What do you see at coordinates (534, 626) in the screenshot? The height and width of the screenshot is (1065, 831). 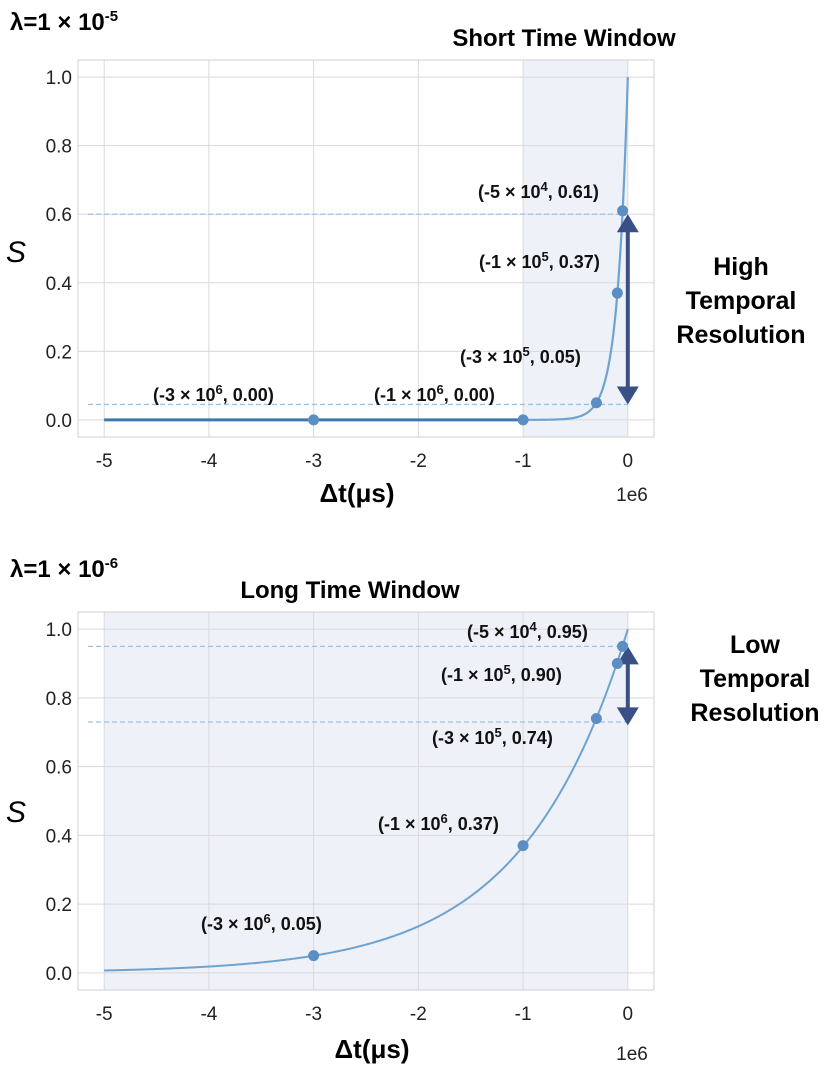 I see `data-point-label-exp: 4` at bounding box center [534, 626].